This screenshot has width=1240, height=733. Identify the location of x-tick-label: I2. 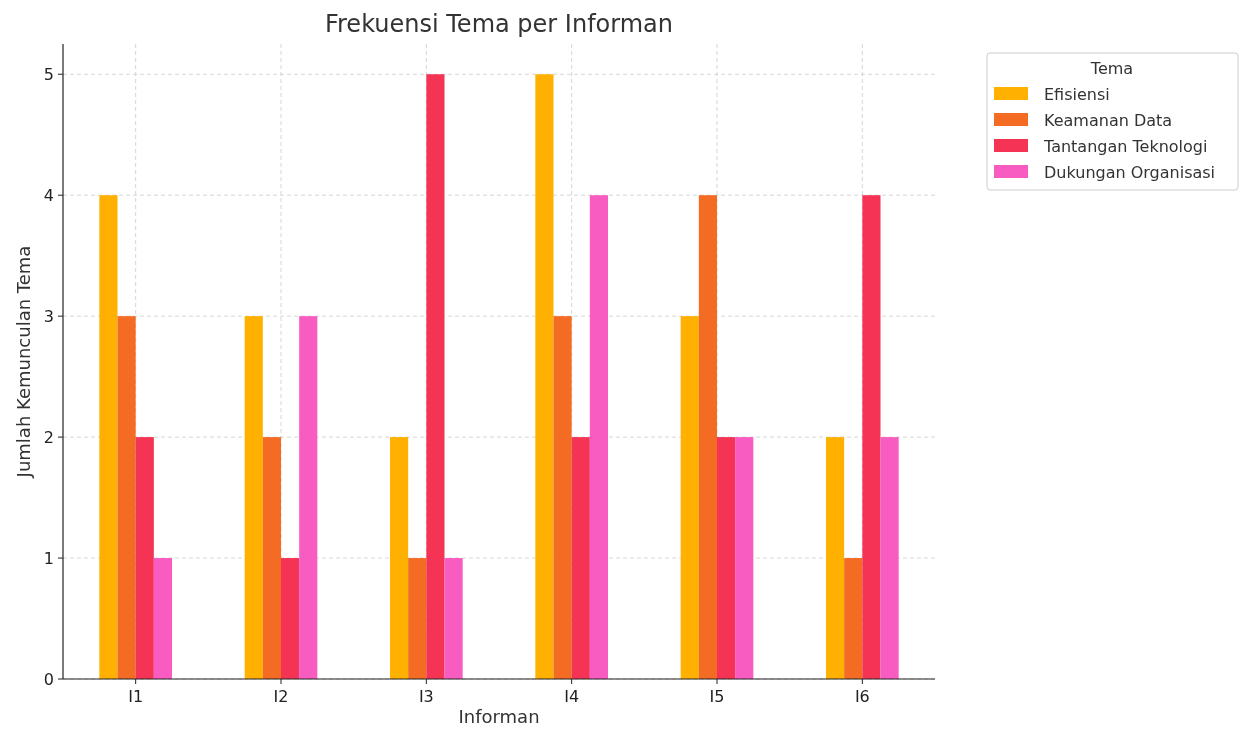
(281, 696).